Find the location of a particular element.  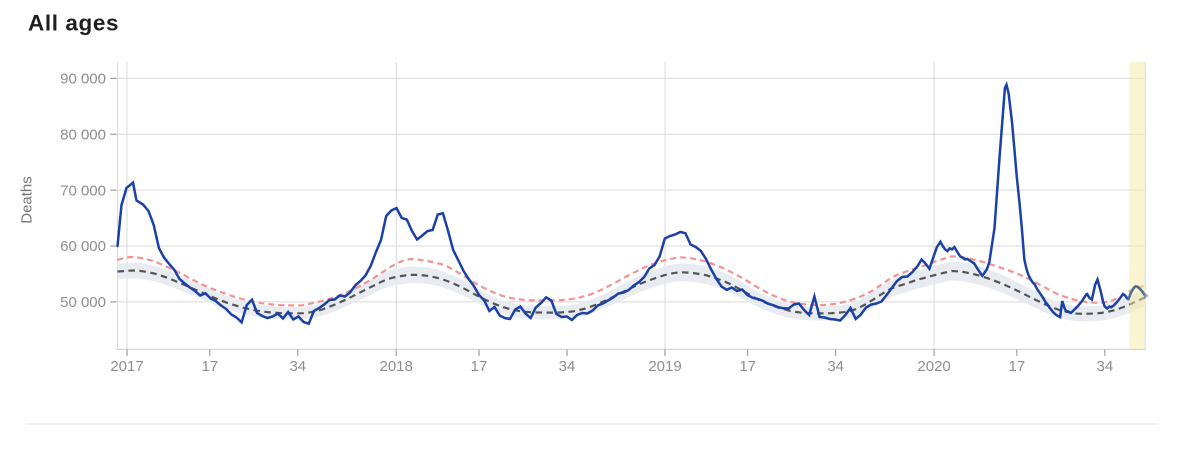

svg-text: 2018 is located at coordinates (396, 366).